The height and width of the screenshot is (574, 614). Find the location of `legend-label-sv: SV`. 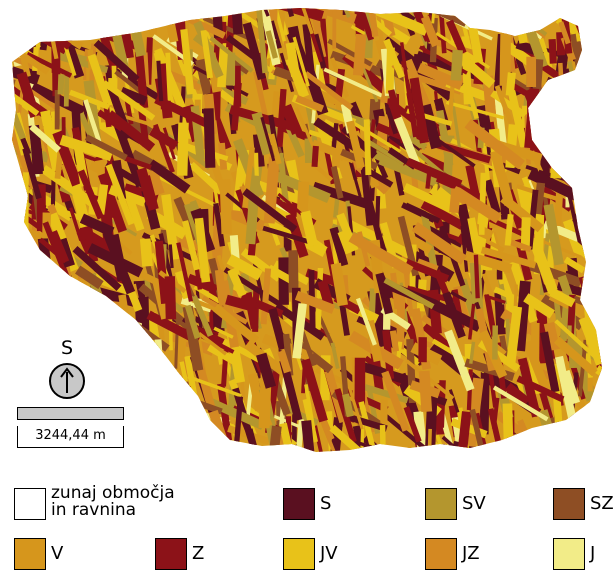

legend-label-sv: SV is located at coordinates (474, 503).